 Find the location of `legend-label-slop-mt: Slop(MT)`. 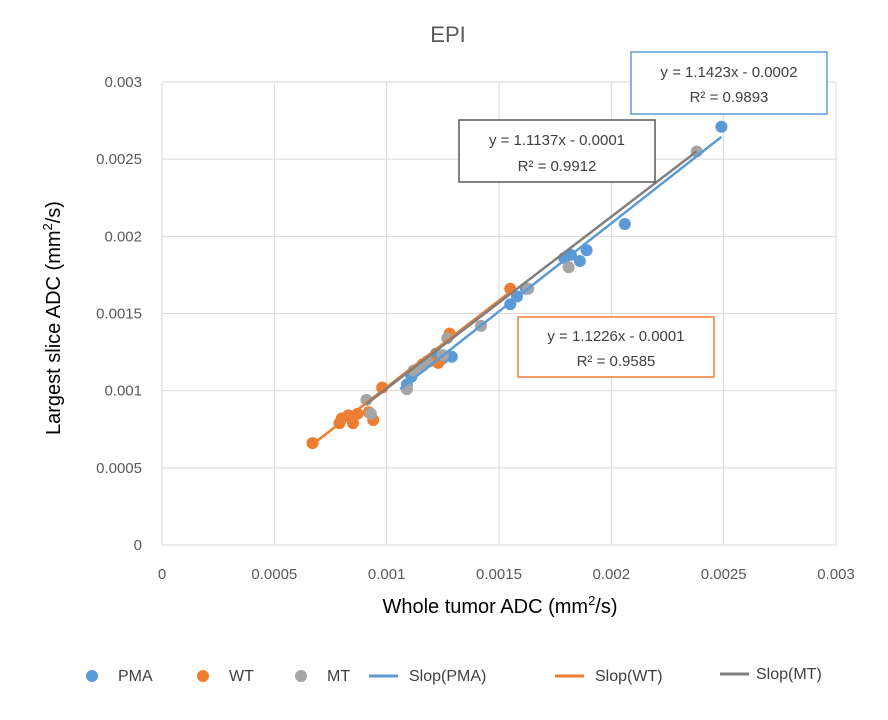

legend-label-slop-mt: Slop(MT) is located at coordinates (789, 674).